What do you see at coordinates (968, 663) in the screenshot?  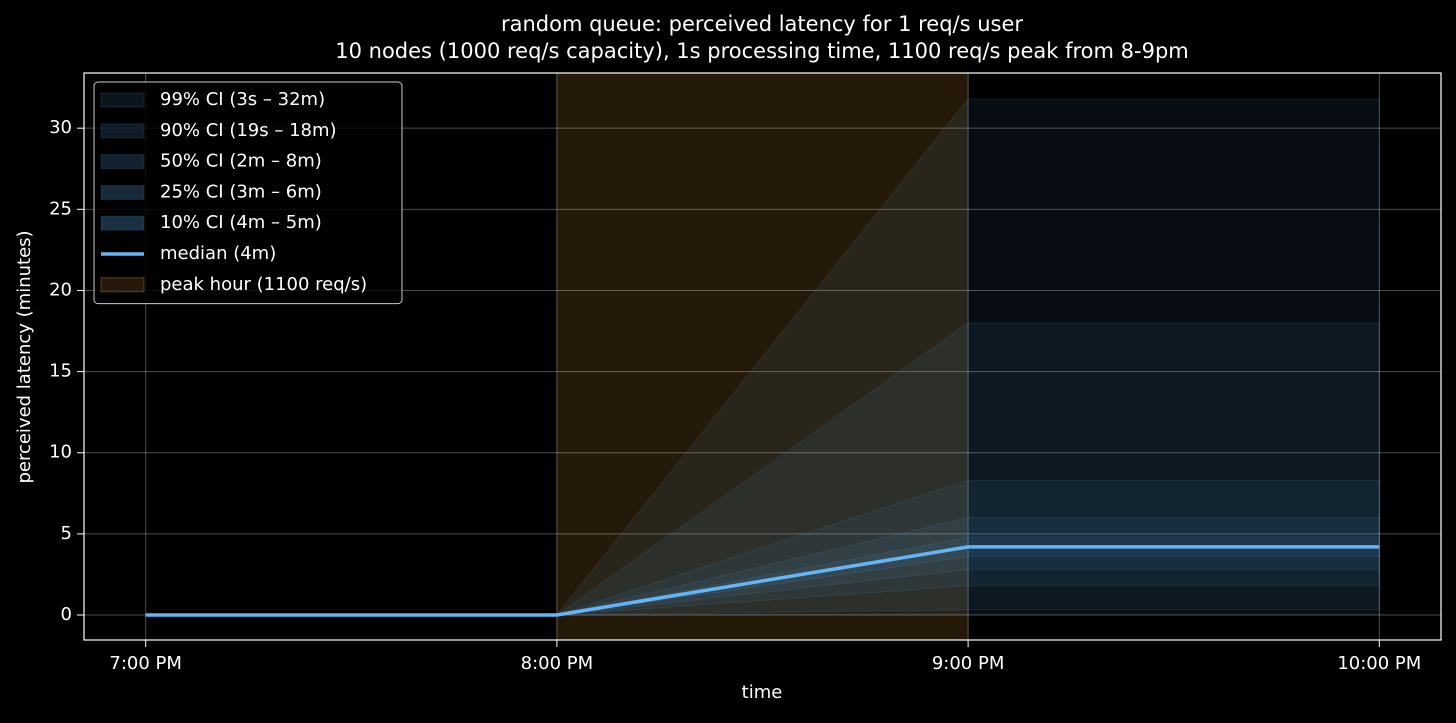 I see `x-tick-label: 9:00 PM` at bounding box center [968, 663].